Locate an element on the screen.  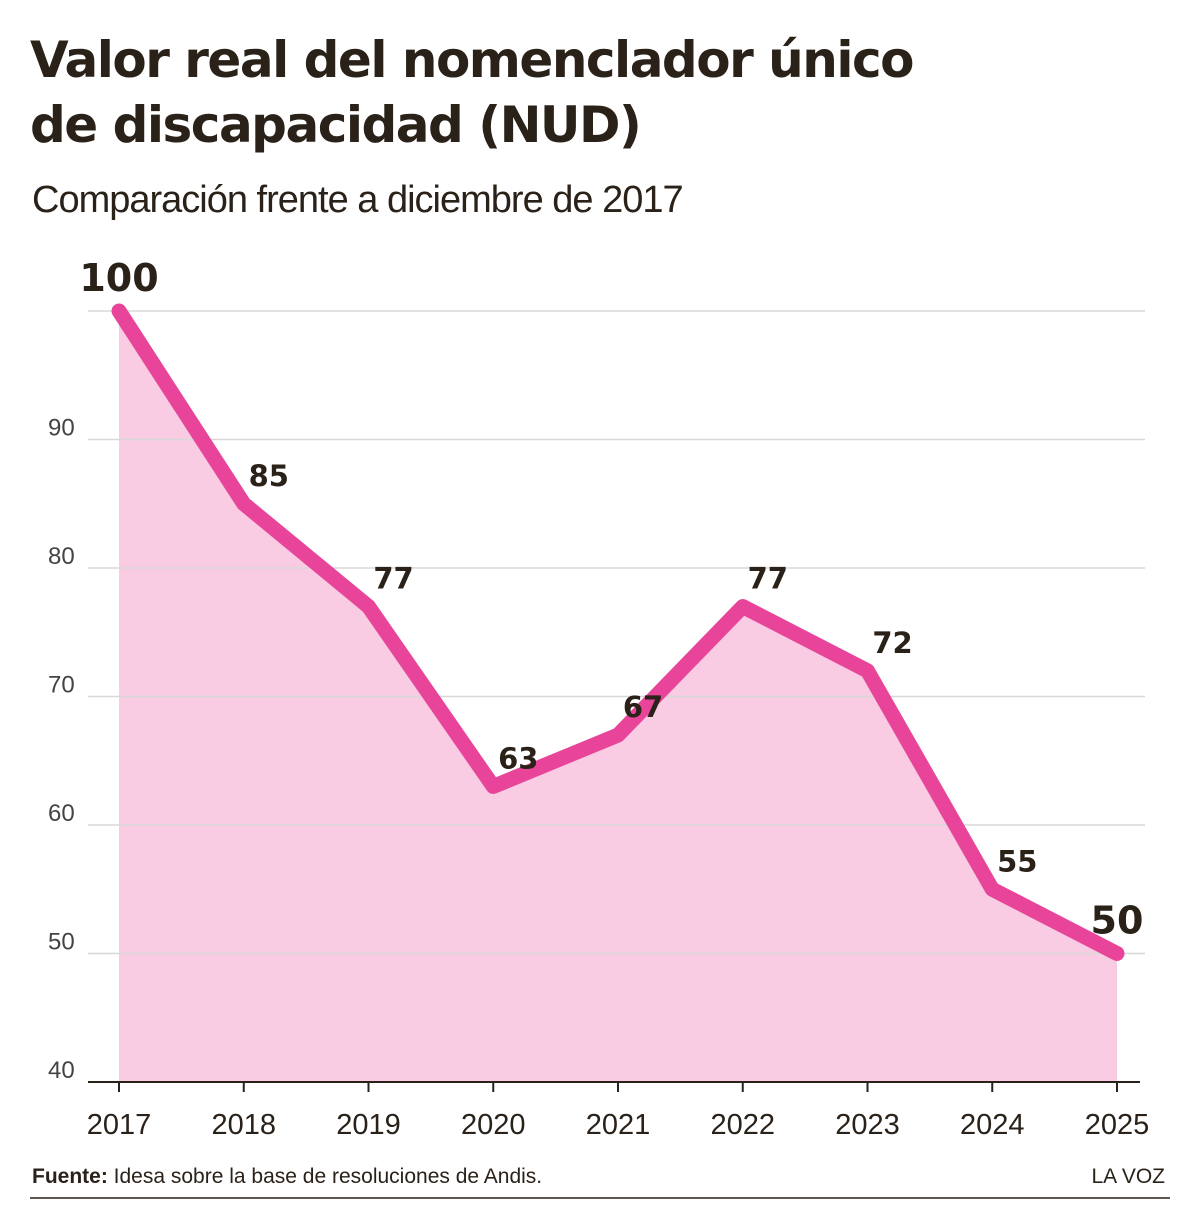
value-label: 67 is located at coordinates (643, 707).